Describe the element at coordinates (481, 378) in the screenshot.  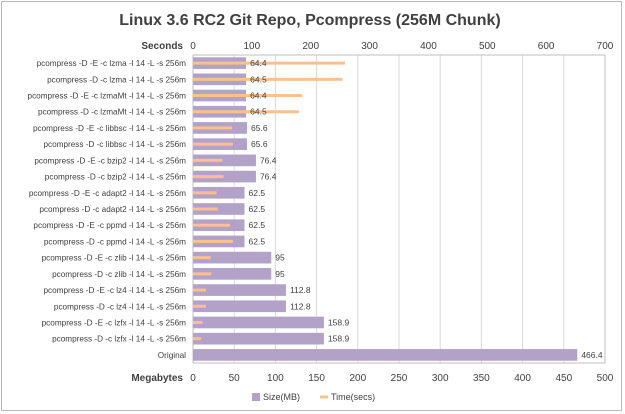
I see `bottom-tick-label: 350` at that location.